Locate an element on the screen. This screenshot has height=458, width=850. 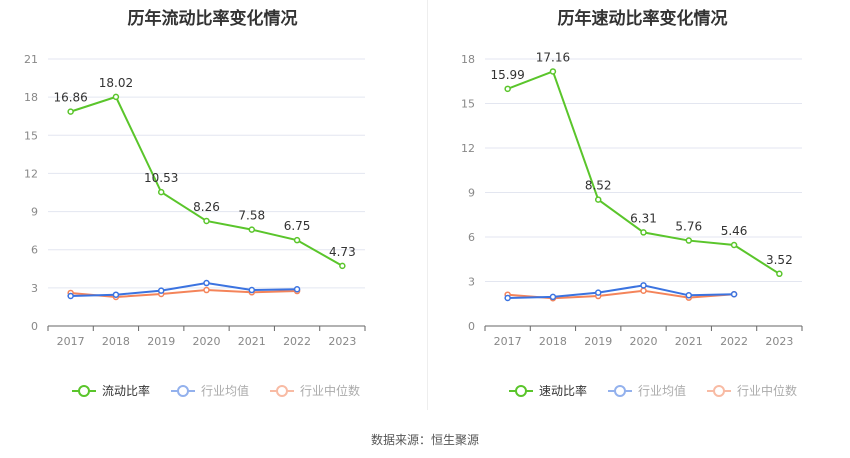
data-label: 8.26 is located at coordinates (206, 207).